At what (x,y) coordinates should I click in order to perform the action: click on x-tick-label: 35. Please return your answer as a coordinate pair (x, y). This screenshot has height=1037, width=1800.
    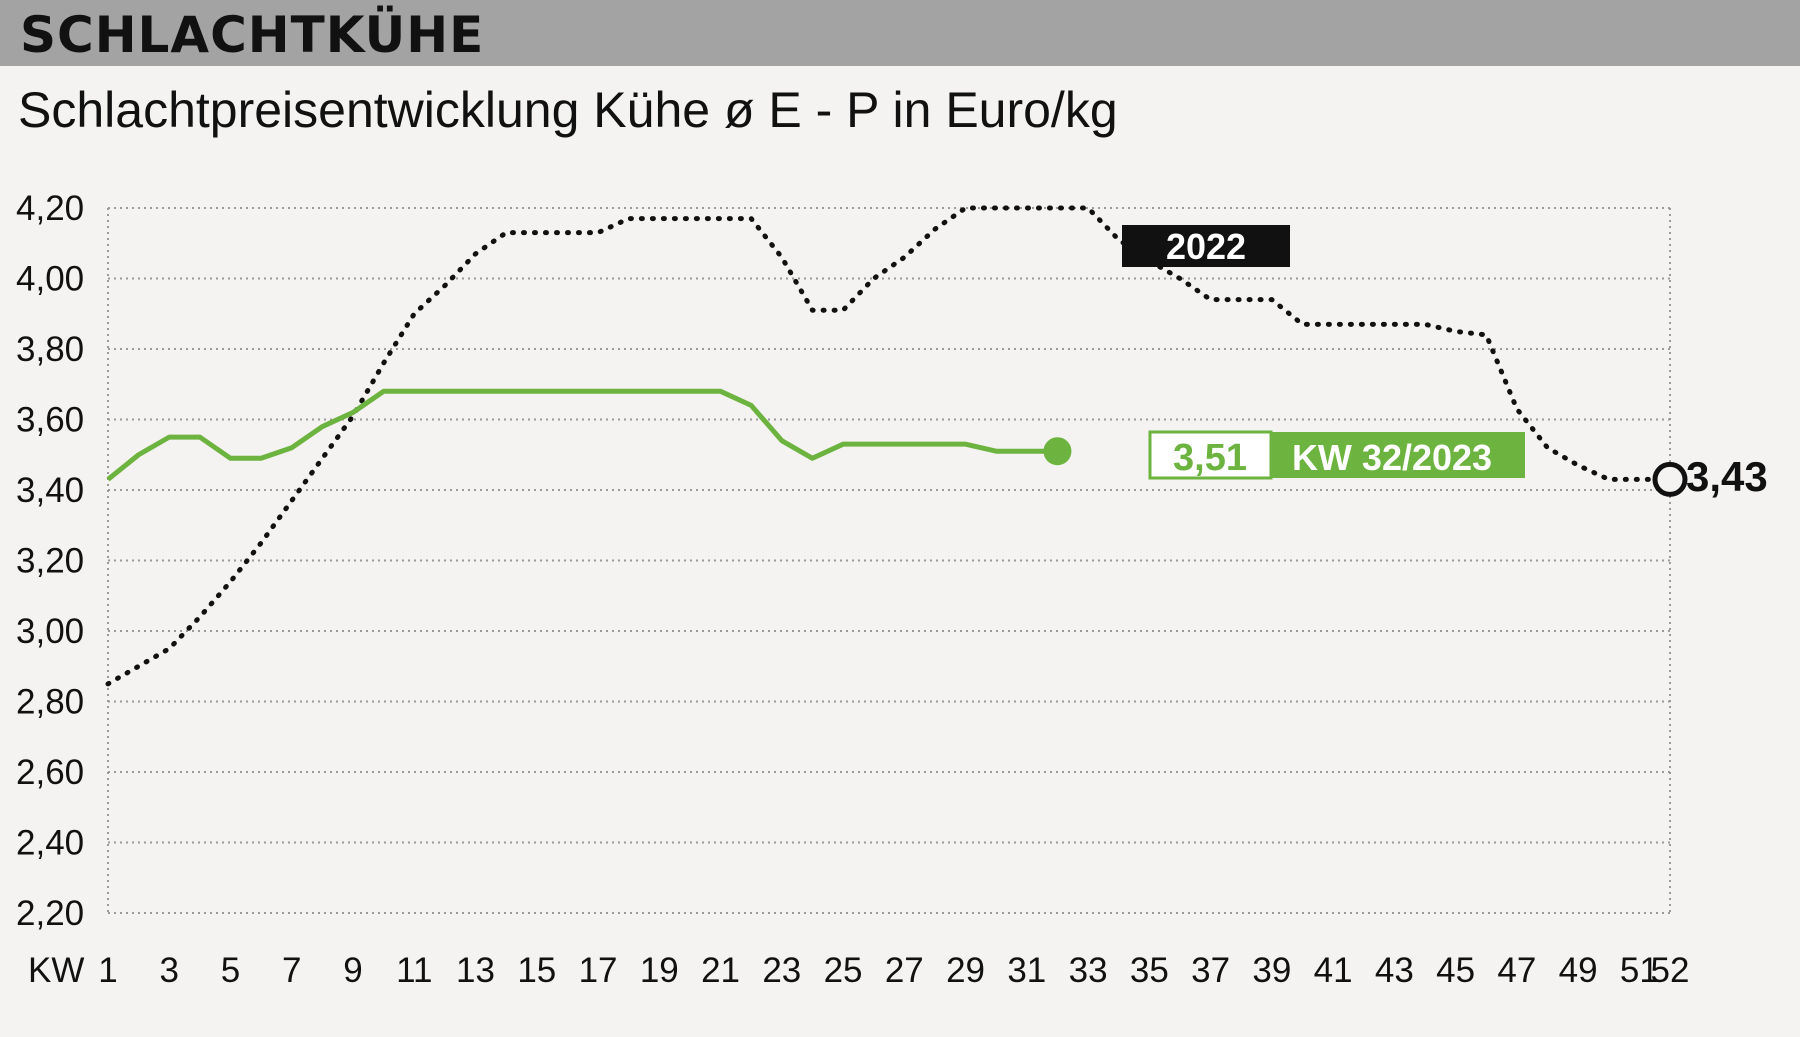
    Looking at the image, I should click on (1149, 970).